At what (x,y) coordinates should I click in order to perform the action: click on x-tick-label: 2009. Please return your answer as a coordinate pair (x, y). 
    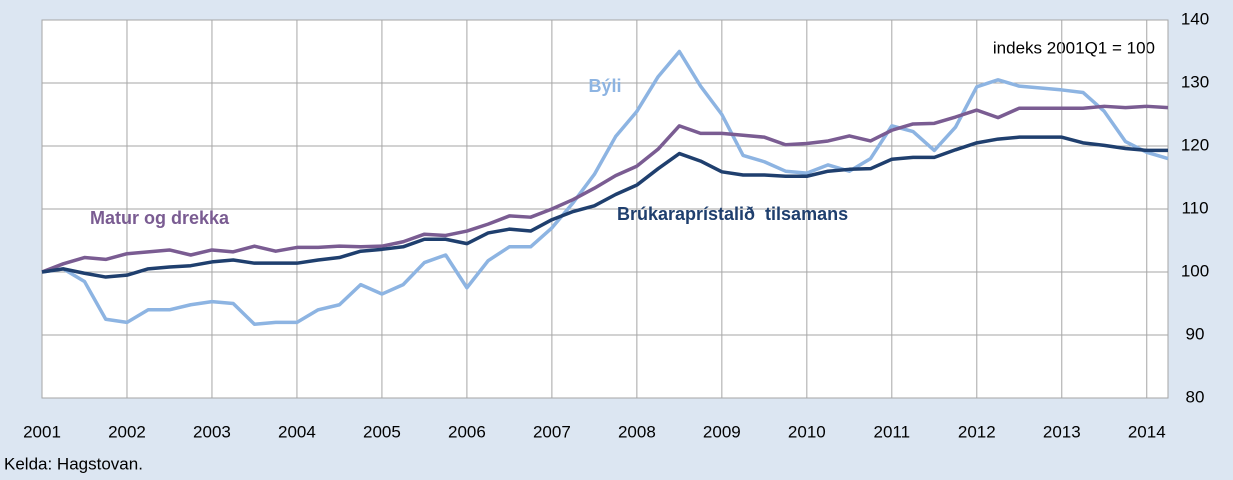
    Looking at the image, I should click on (722, 431).